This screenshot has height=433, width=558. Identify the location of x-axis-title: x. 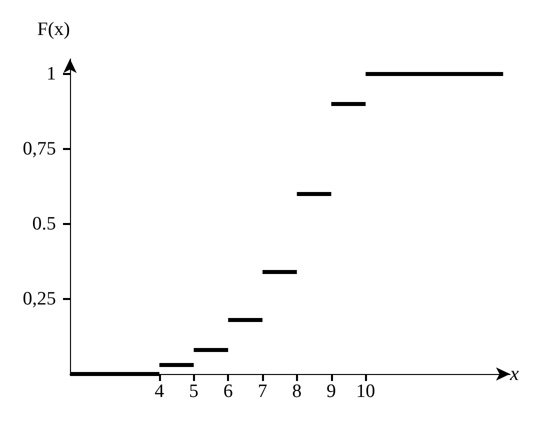
(514, 374).